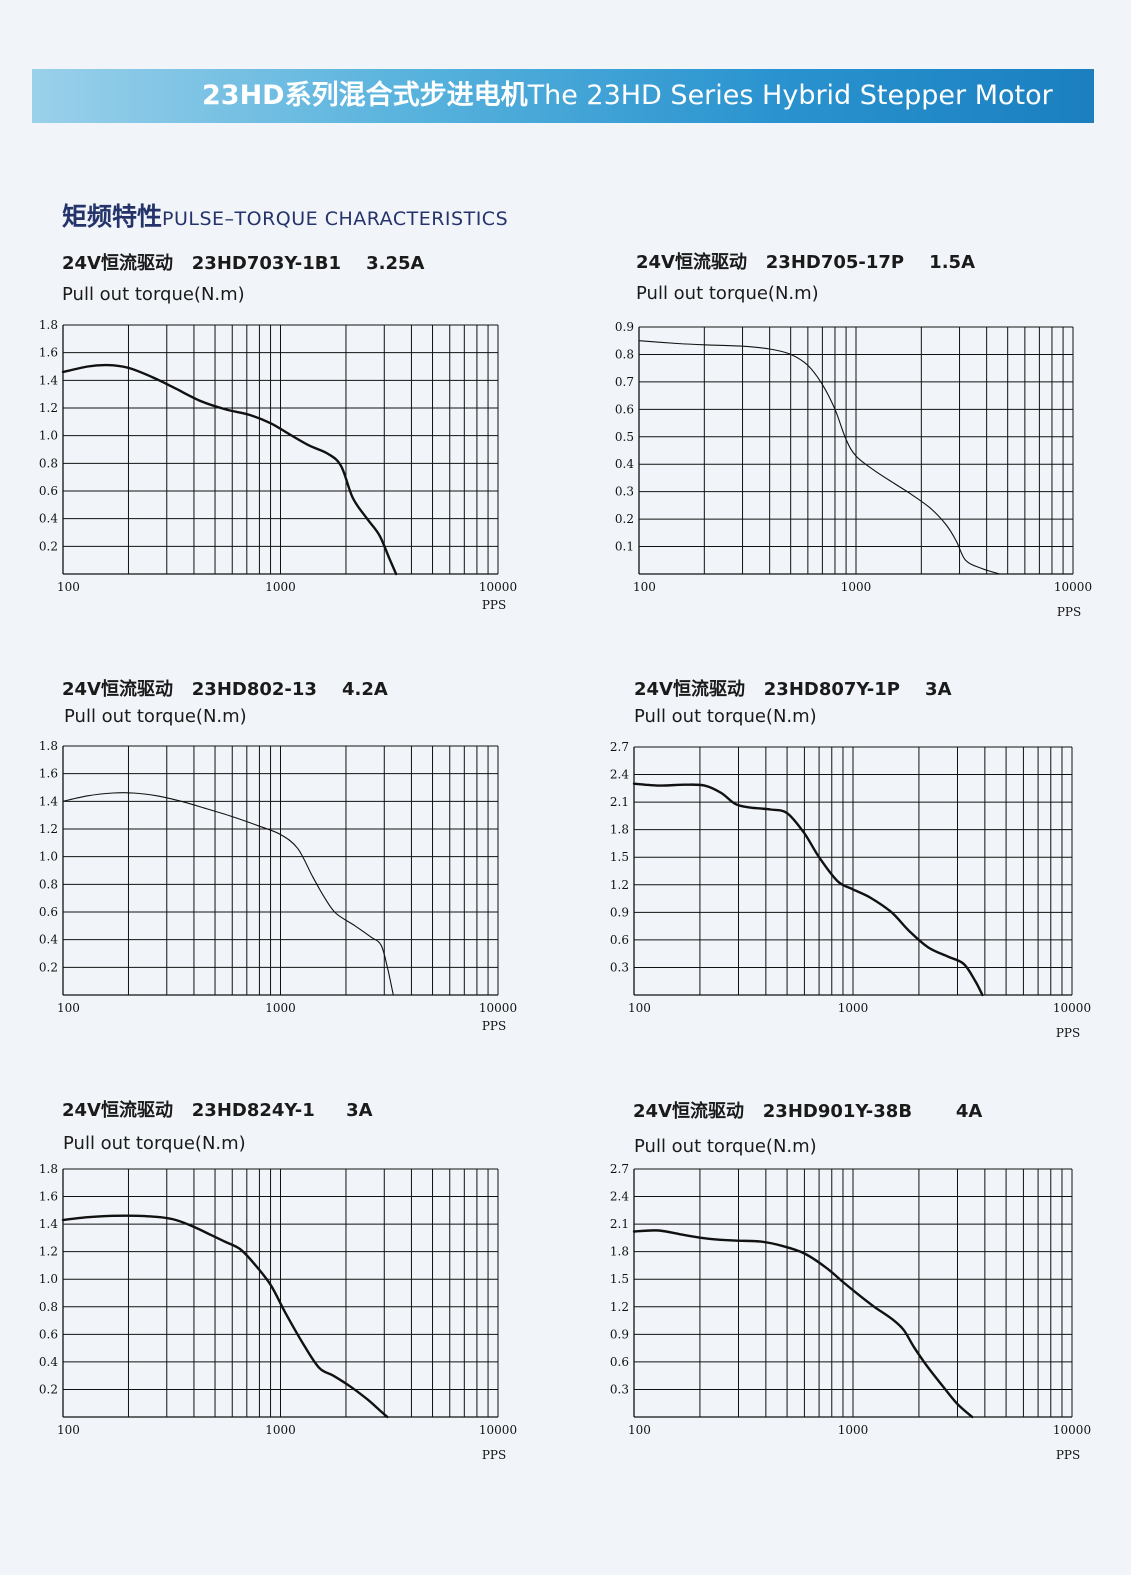  What do you see at coordinates (806, 262) in the screenshot?
I see `chart-2-title: 24V恒流驱动 23HD705-17P 1.5A` at bounding box center [806, 262].